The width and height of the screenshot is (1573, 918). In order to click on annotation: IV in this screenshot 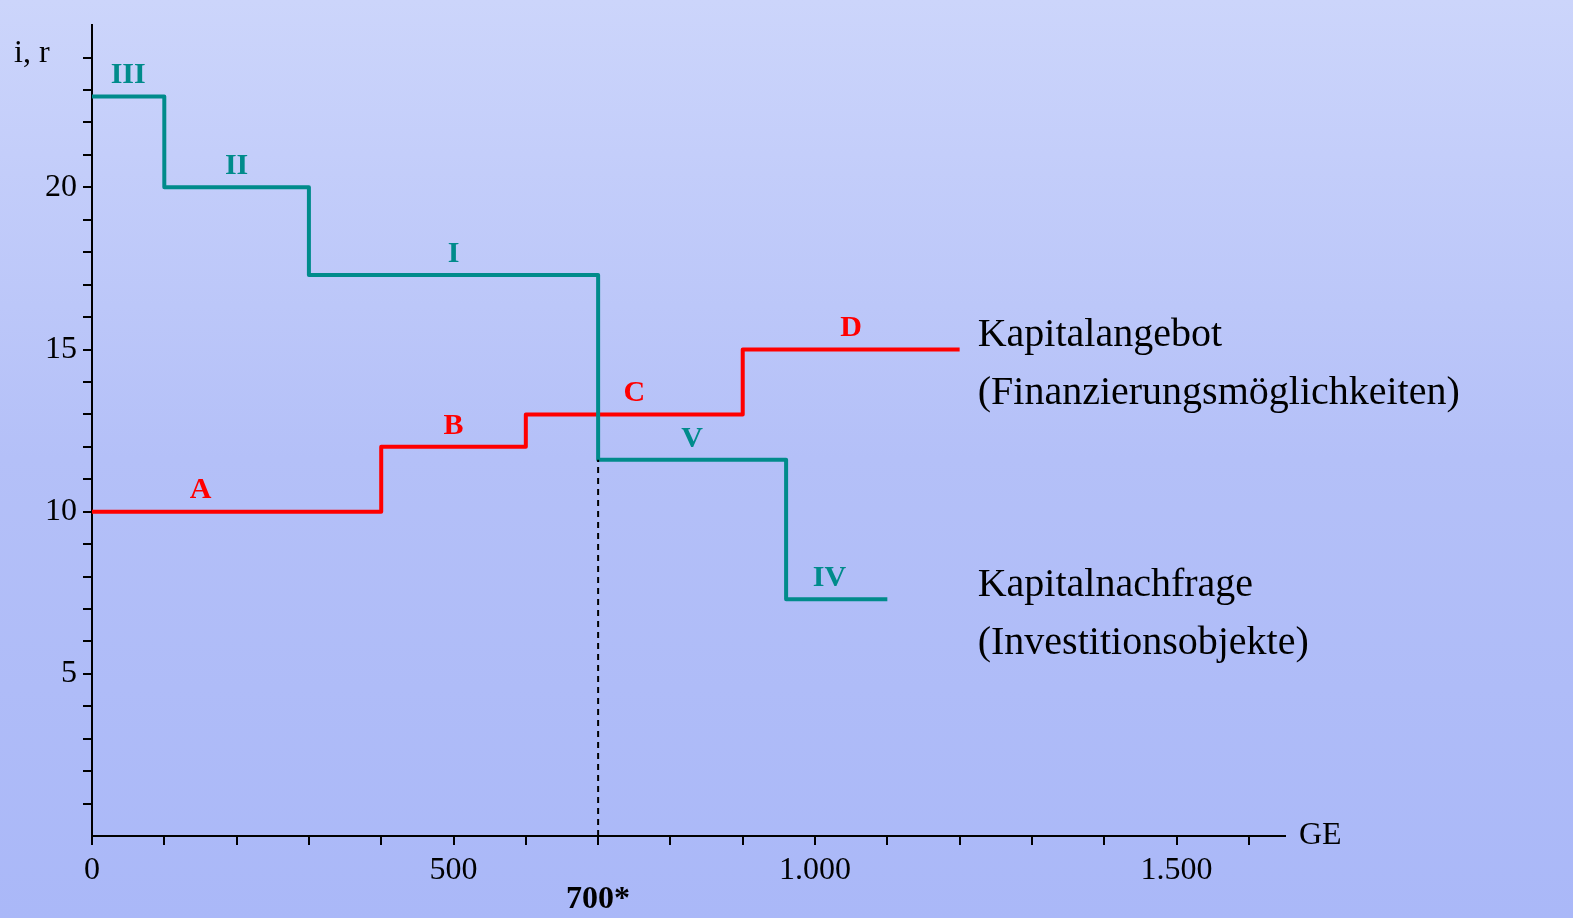, I will do `click(829, 575)`.